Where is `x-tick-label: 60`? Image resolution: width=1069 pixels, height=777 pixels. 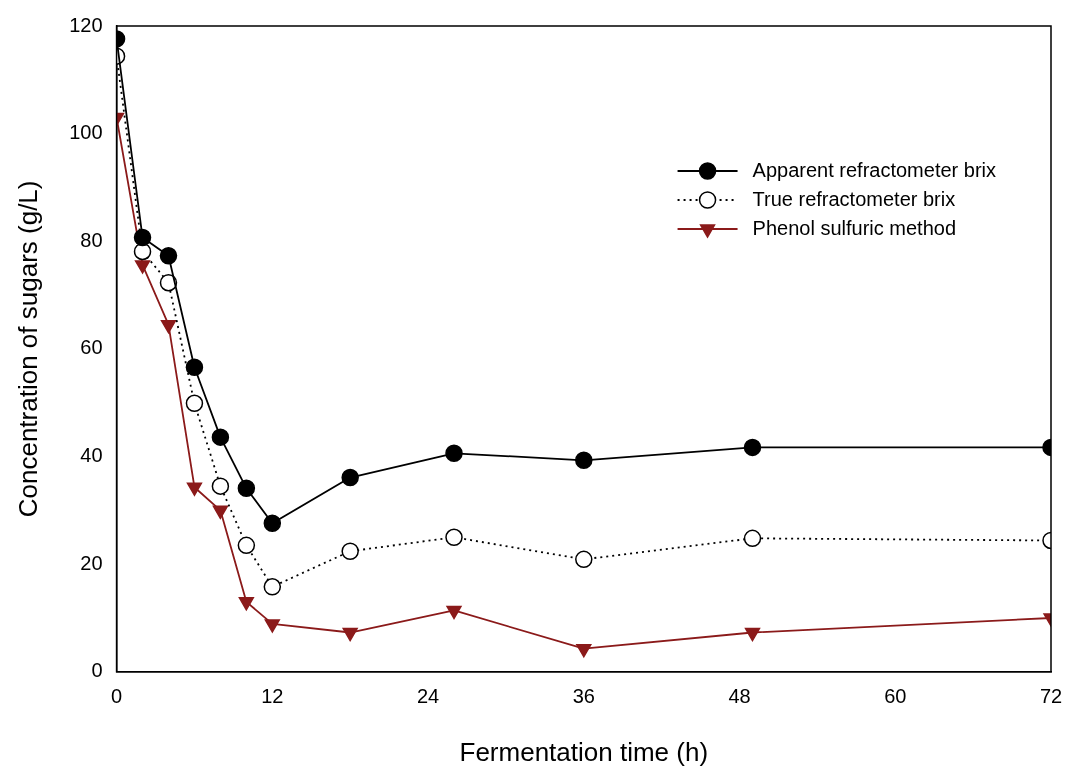
x-tick-label: 60 is located at coordinates (895, 696).